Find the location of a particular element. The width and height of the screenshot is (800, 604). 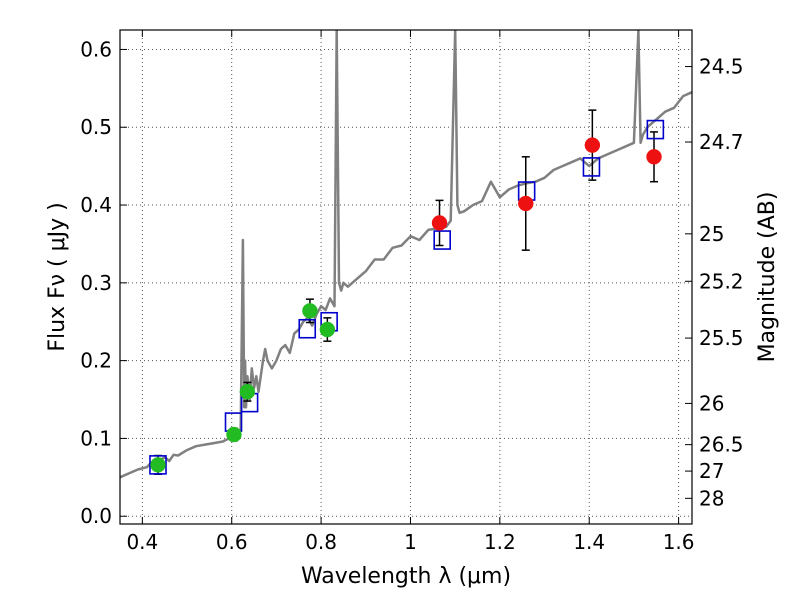

right-axis-label: Magnitude (AB) is located at coordinates (767, 277).